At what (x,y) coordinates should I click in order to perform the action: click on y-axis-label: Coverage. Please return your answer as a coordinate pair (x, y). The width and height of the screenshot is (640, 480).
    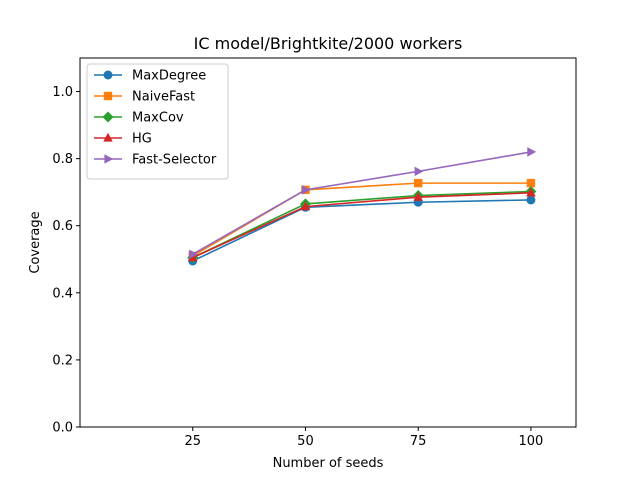
    Looking at the image, I should click on (35, 242).